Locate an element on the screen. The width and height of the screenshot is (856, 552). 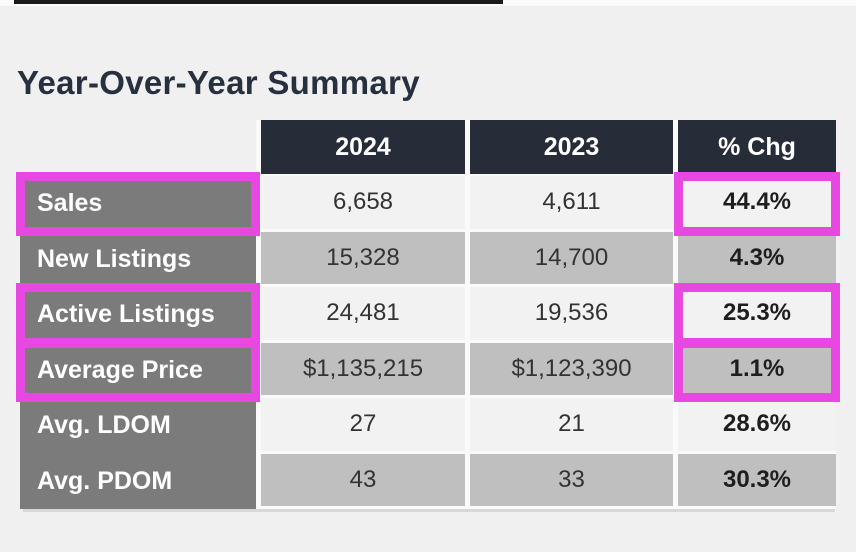
cell-2024-average-price: $1,135,215 is located at coordinates (363, 370).